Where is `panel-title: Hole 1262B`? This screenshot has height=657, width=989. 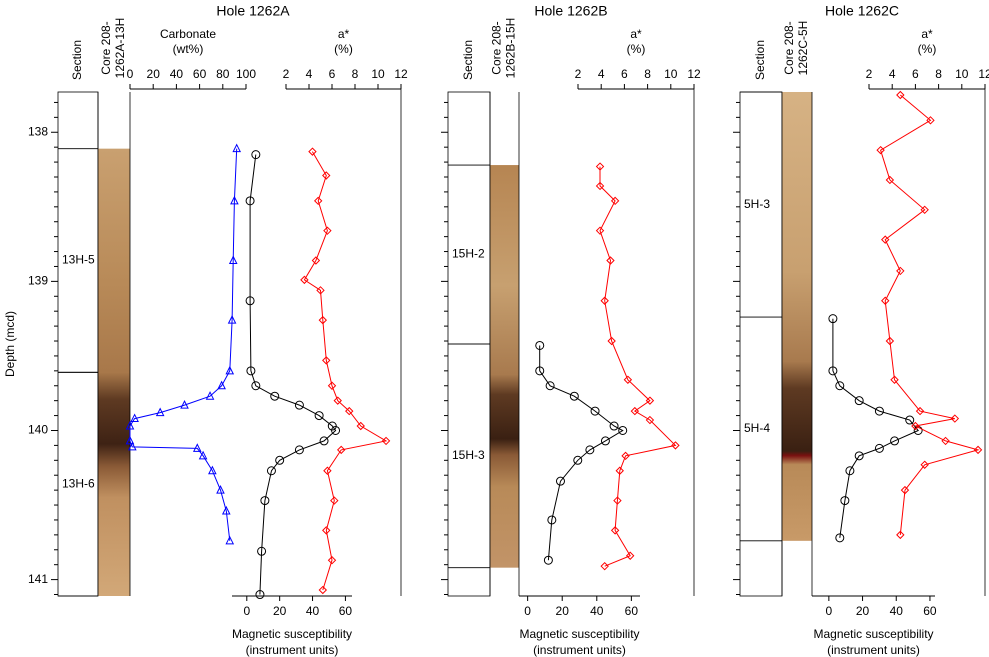
panel-title: Hole 1262B is located at coordinates (570, 11).